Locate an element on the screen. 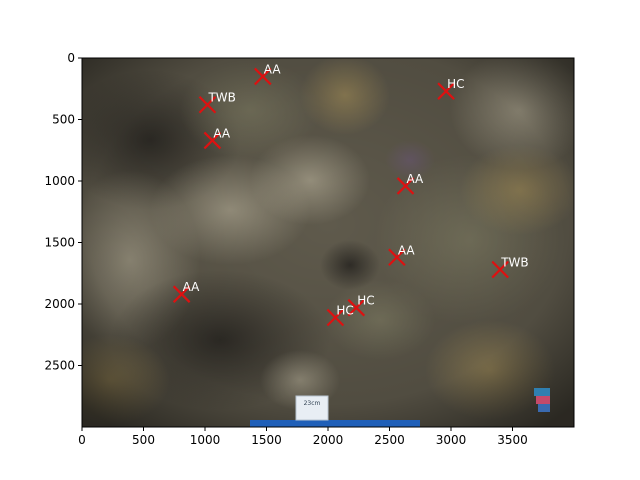 This screenshot has width=640, height=480. x-tick-label: 2500 is located at coordinates (389, 440).